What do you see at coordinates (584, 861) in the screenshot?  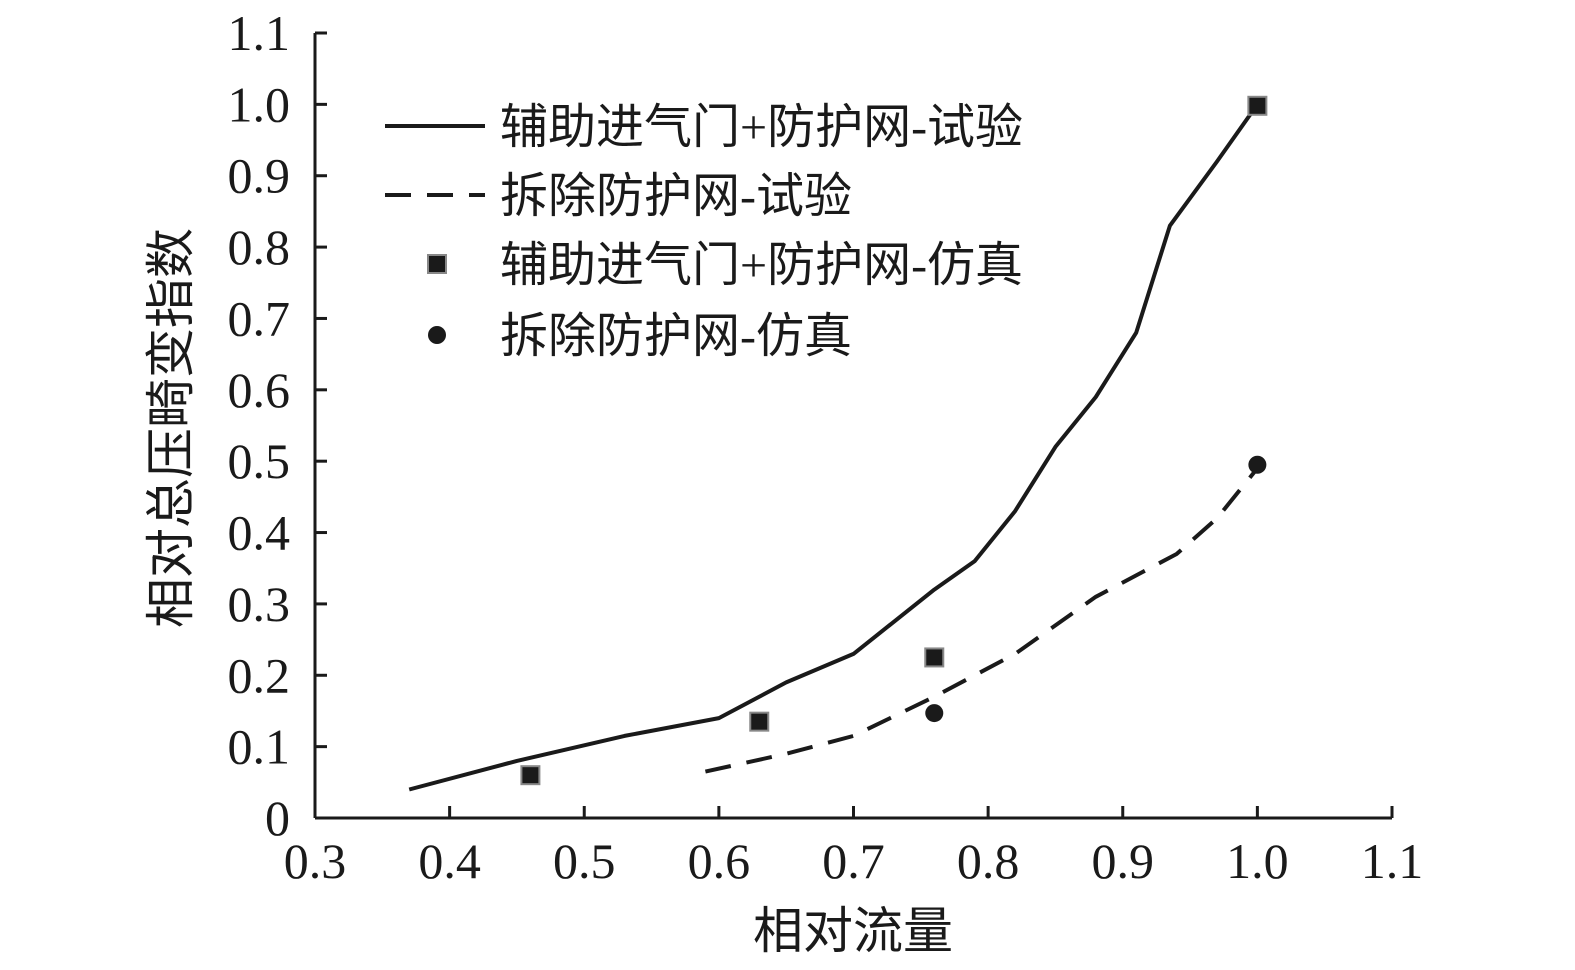 I see `x-tick-label: 0.5` at bounding box center [584, 861].